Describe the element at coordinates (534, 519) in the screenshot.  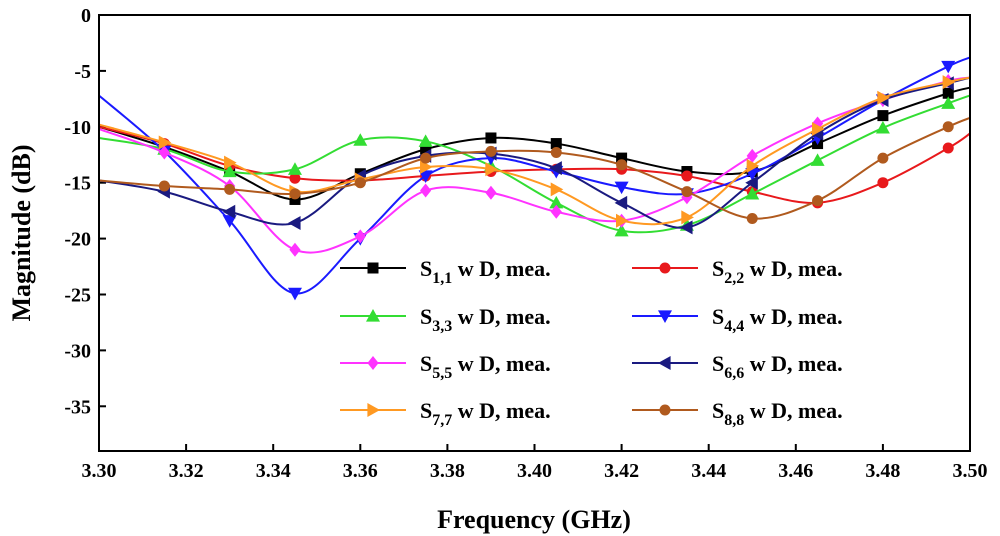
I see `x-axis-title: Frequency (GHz)` at that location.